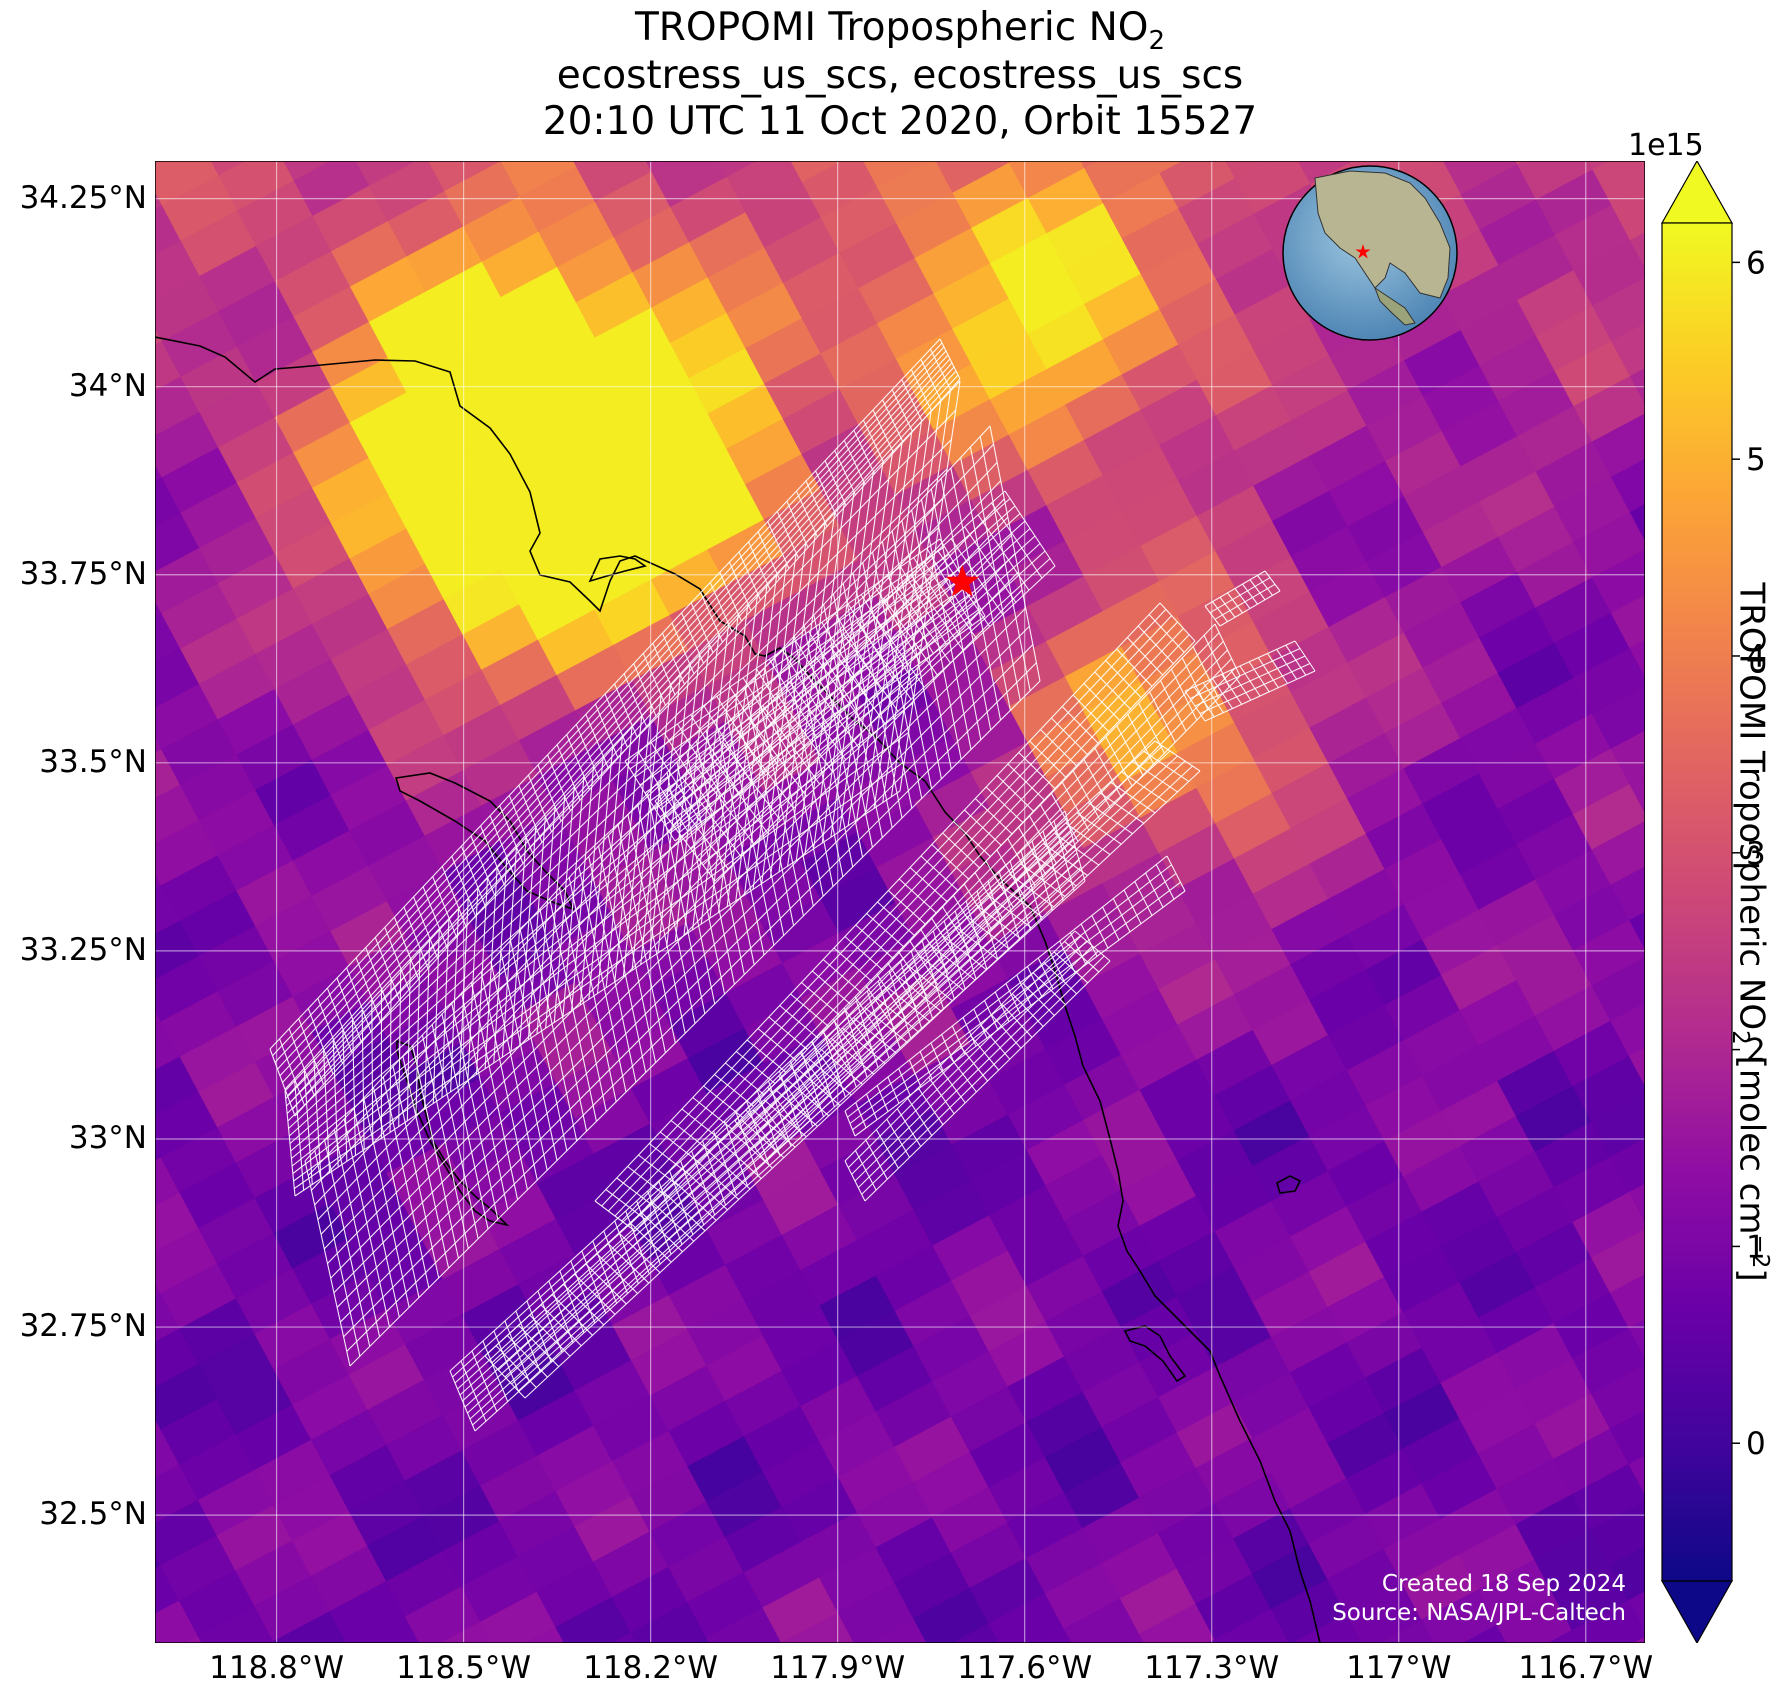  I want to click on san-diego-bay, so click(1155, 1354).